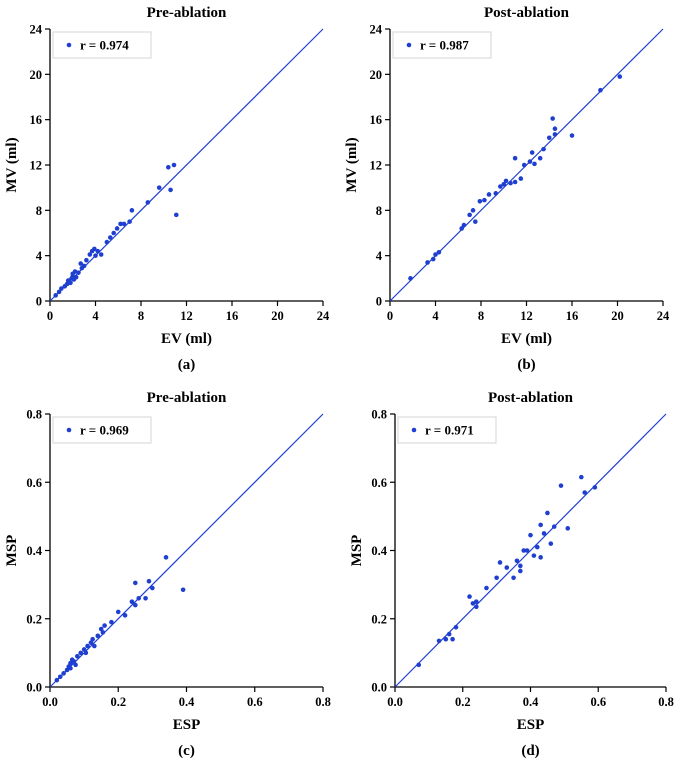 The image size is (677, 772). Describe the element at coordinates (526, 316) in the screenshot. I see `x-tick-label: 12` at that location.